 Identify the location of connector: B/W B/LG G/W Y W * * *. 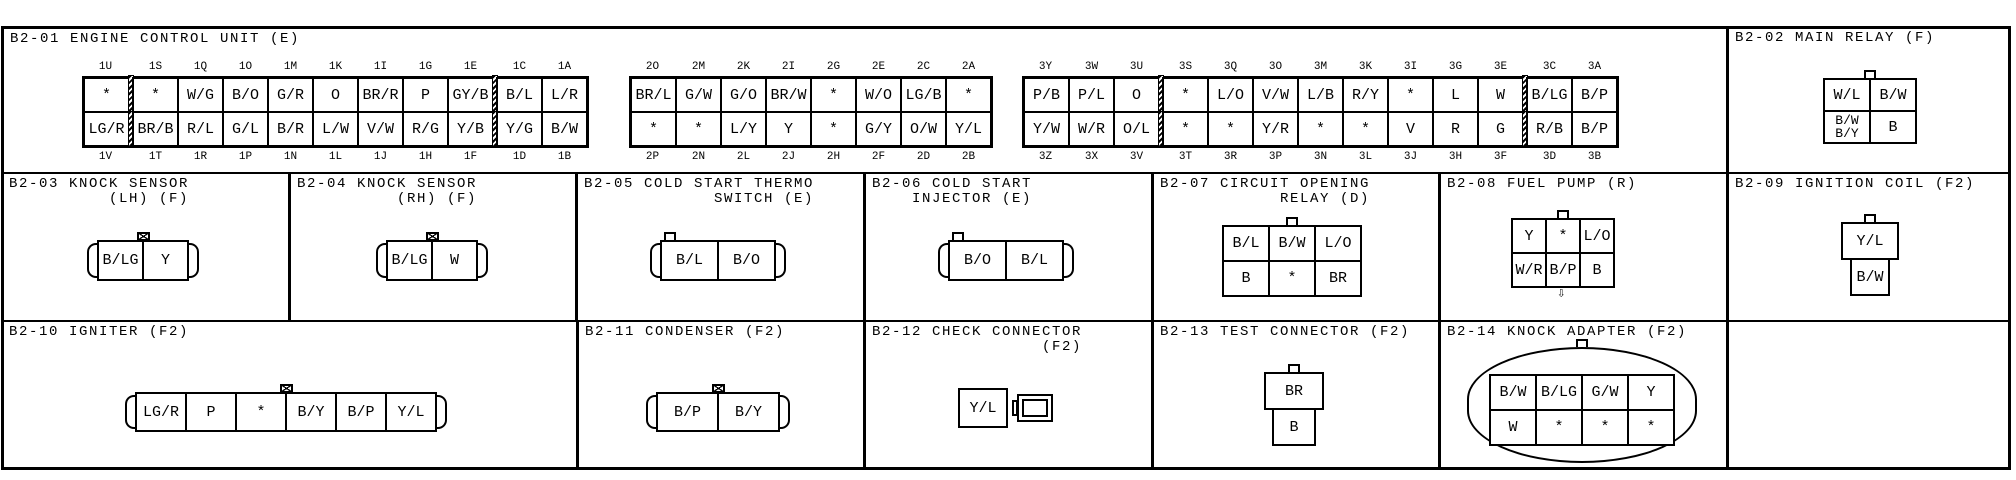
(1582, 410).